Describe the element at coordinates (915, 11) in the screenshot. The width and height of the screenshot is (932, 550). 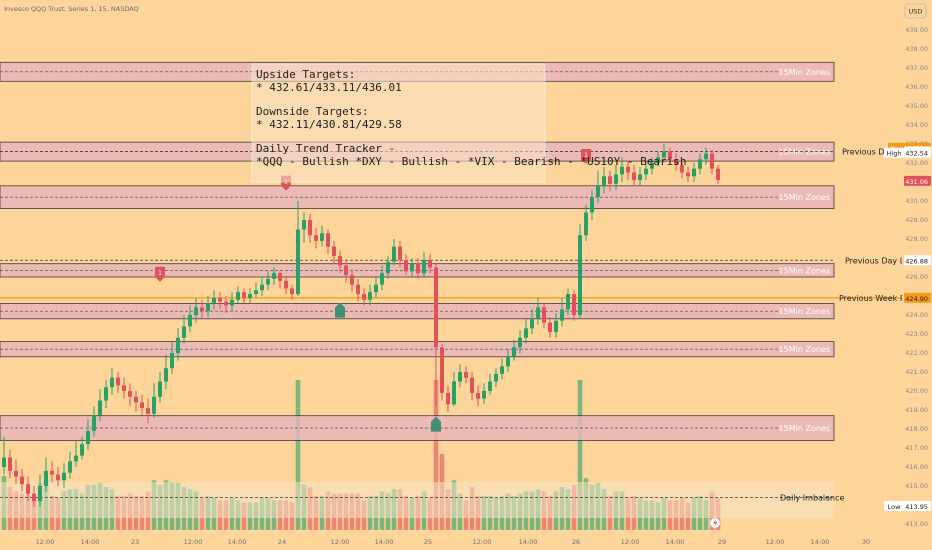
I see `currency-button` at that location.